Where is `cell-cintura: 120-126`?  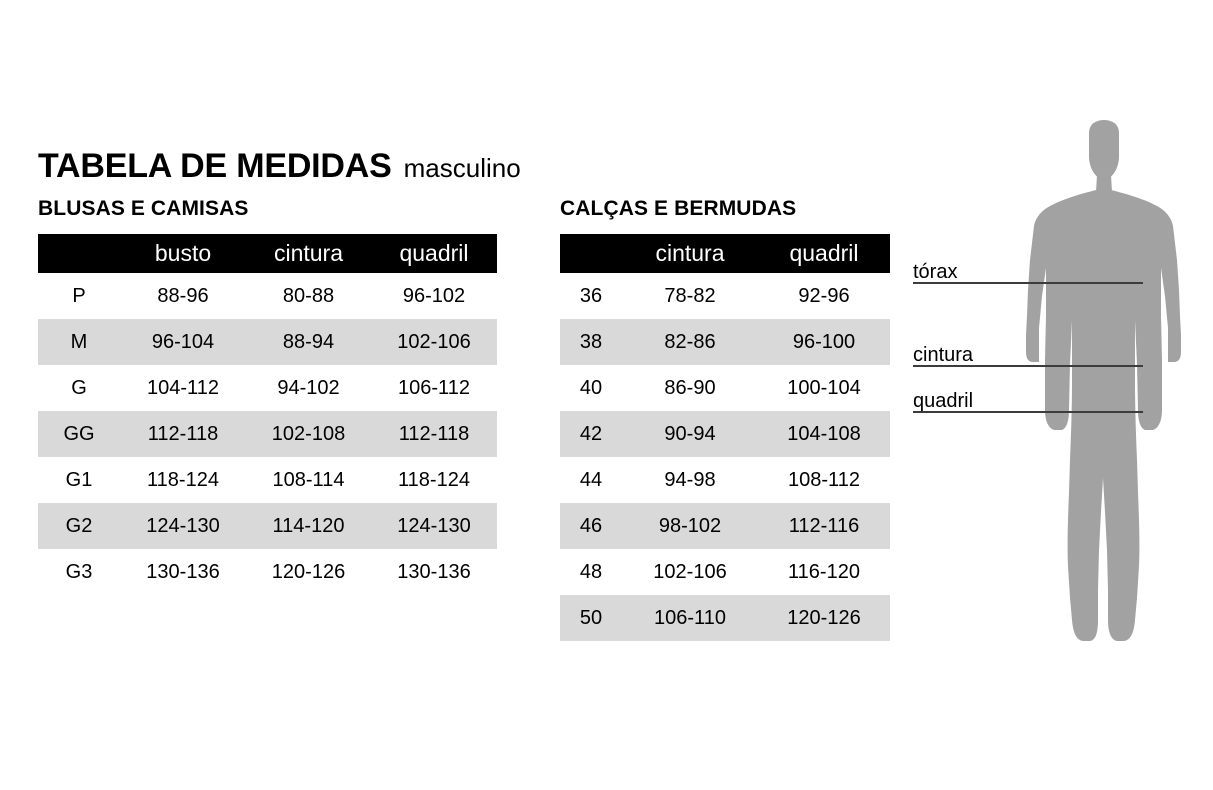
cell-cintura: 120-126 is located at coordinates (308, 572).